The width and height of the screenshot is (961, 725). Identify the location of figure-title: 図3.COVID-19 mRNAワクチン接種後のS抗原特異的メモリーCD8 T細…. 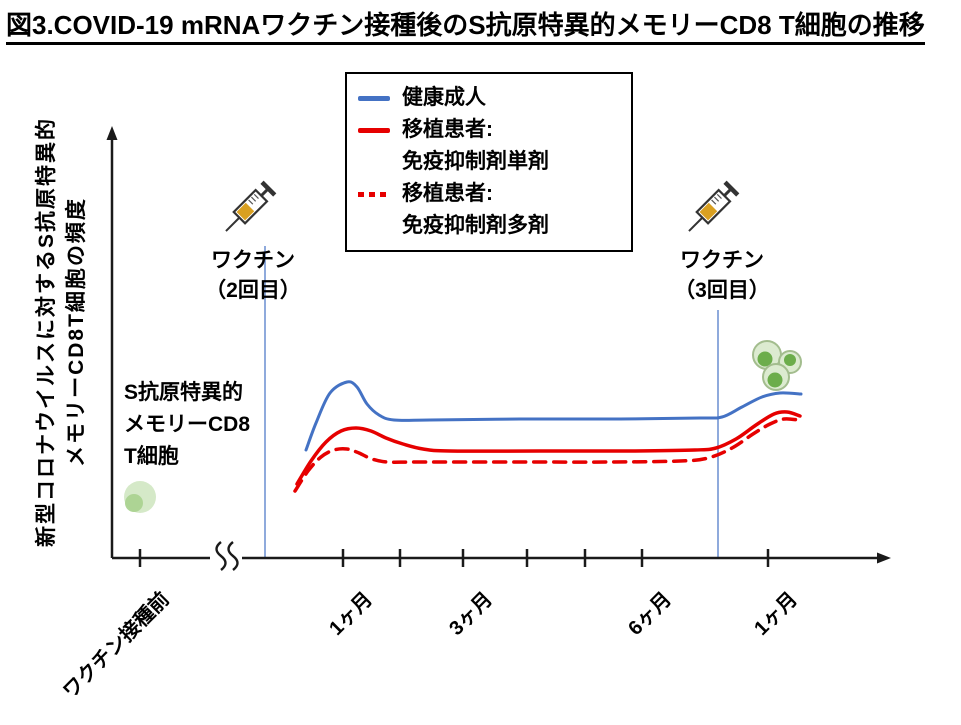
(465, 25).